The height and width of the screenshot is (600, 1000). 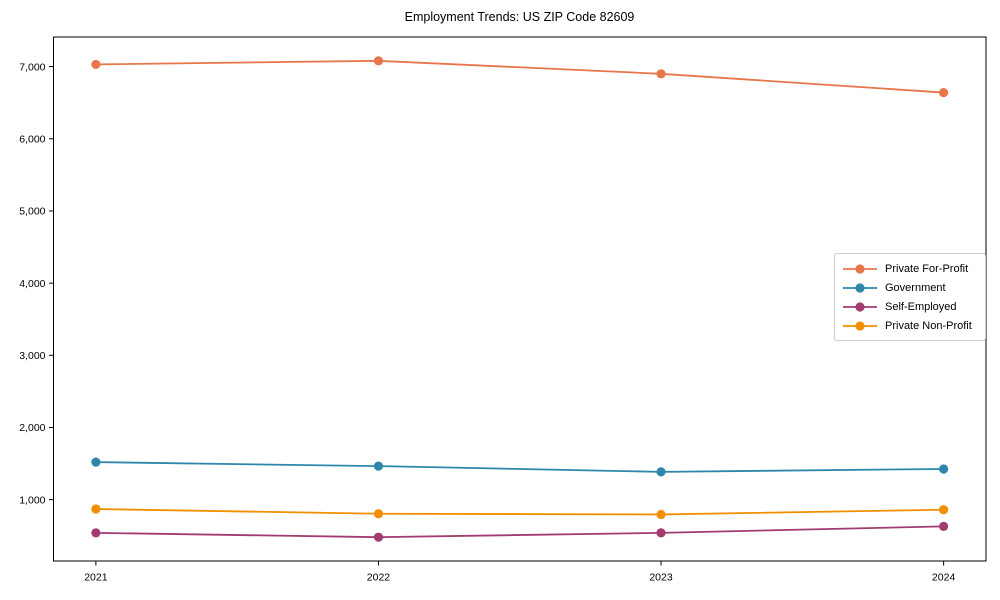 I want to click on series-line-private-for-profit, so click(x=519, y=76).